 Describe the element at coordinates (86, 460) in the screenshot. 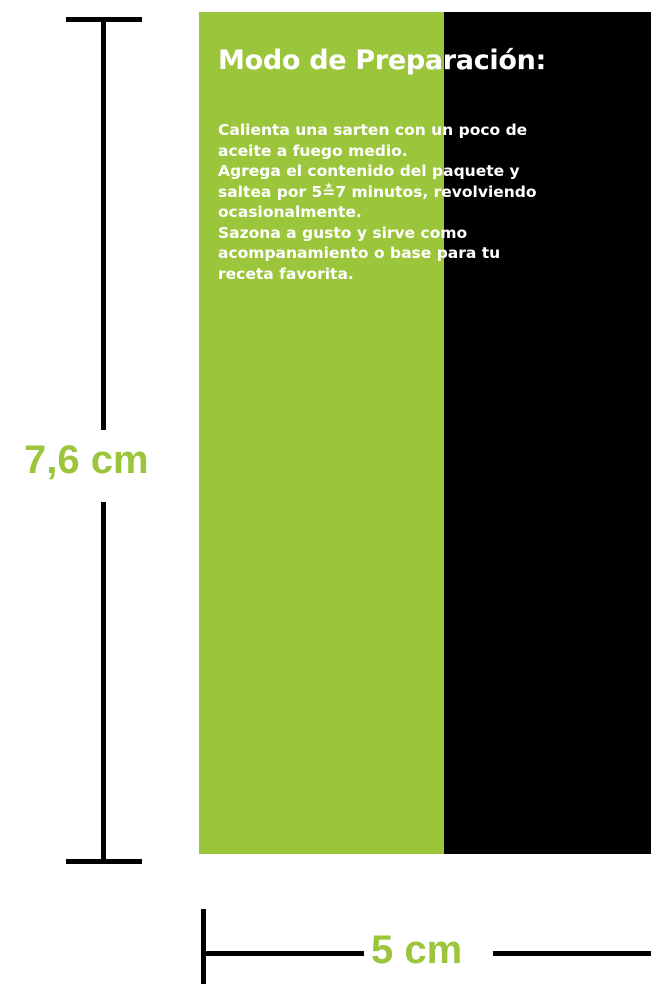

I see `height-dimension-label: 7,6 cm` at that location.